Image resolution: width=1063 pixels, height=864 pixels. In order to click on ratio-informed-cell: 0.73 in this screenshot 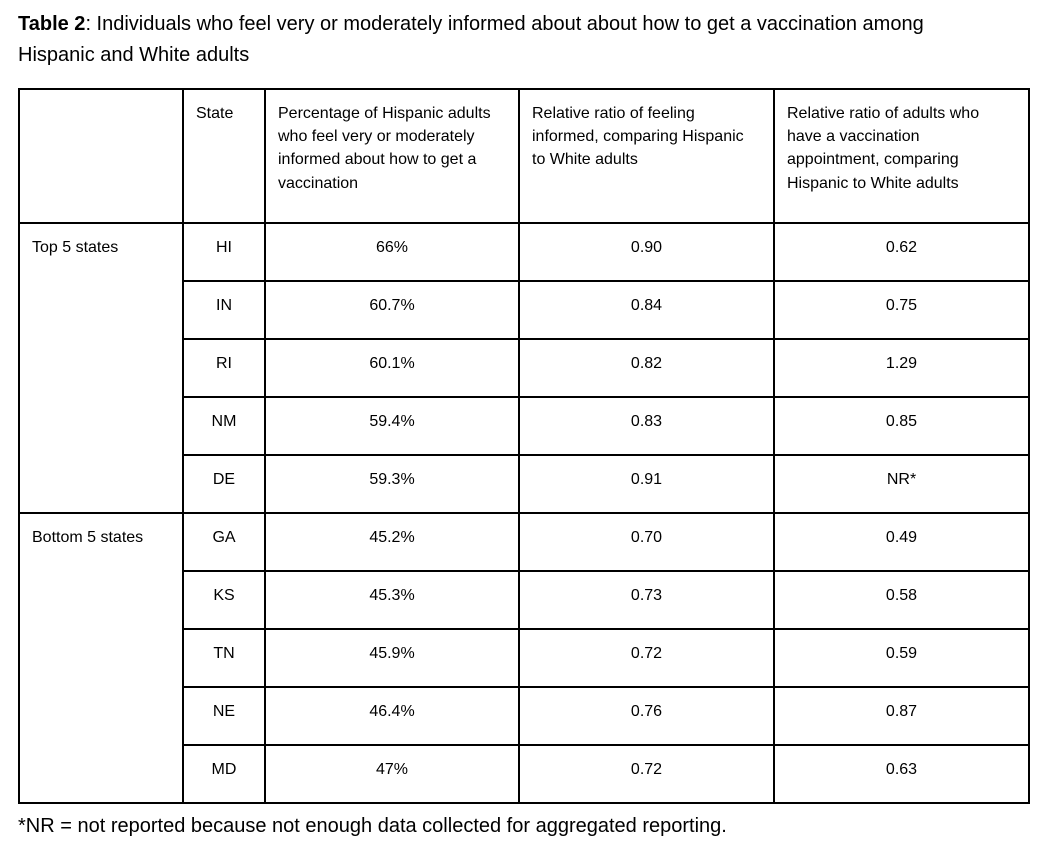, I will do `click(646, 600)`.